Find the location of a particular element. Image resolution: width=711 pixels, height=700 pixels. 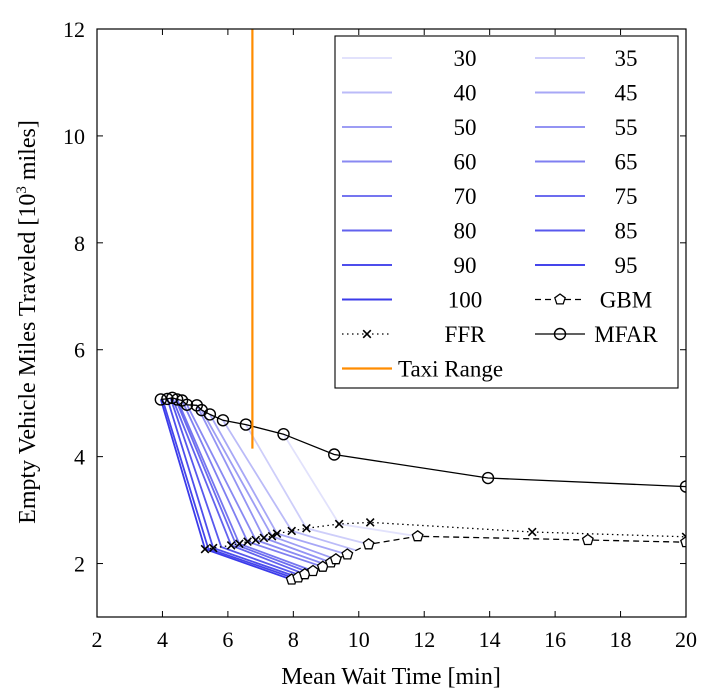

mfar-line is located at coordinates (423, 442).